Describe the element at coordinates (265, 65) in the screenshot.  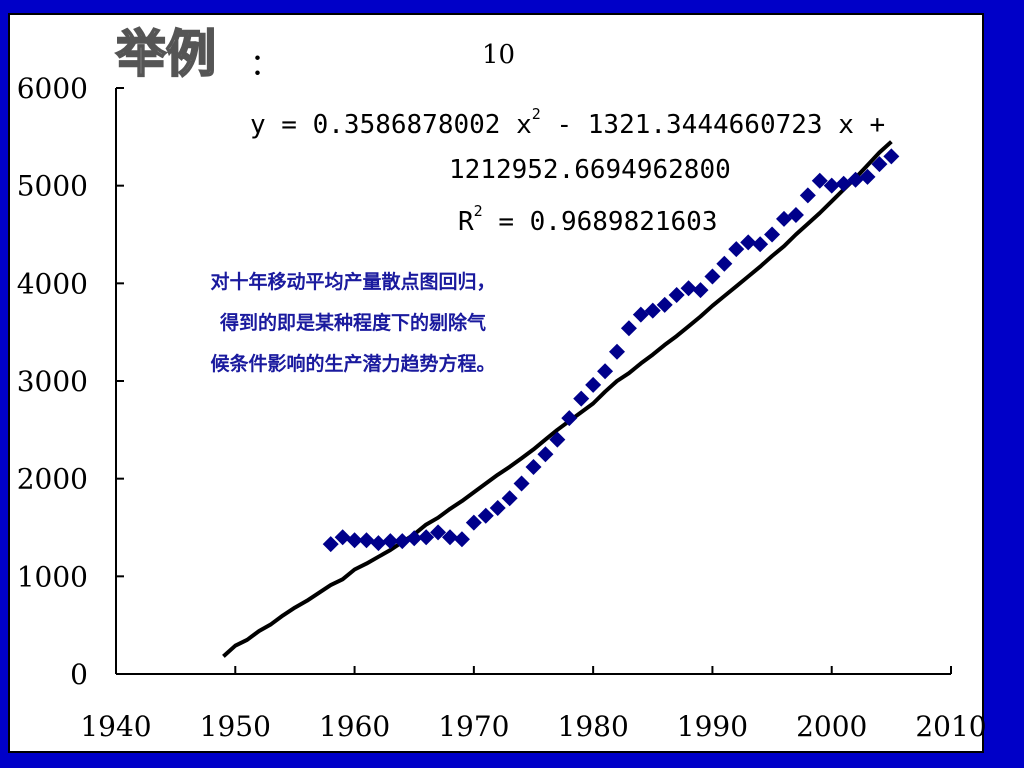
I see `title-colon: ：` at that location.